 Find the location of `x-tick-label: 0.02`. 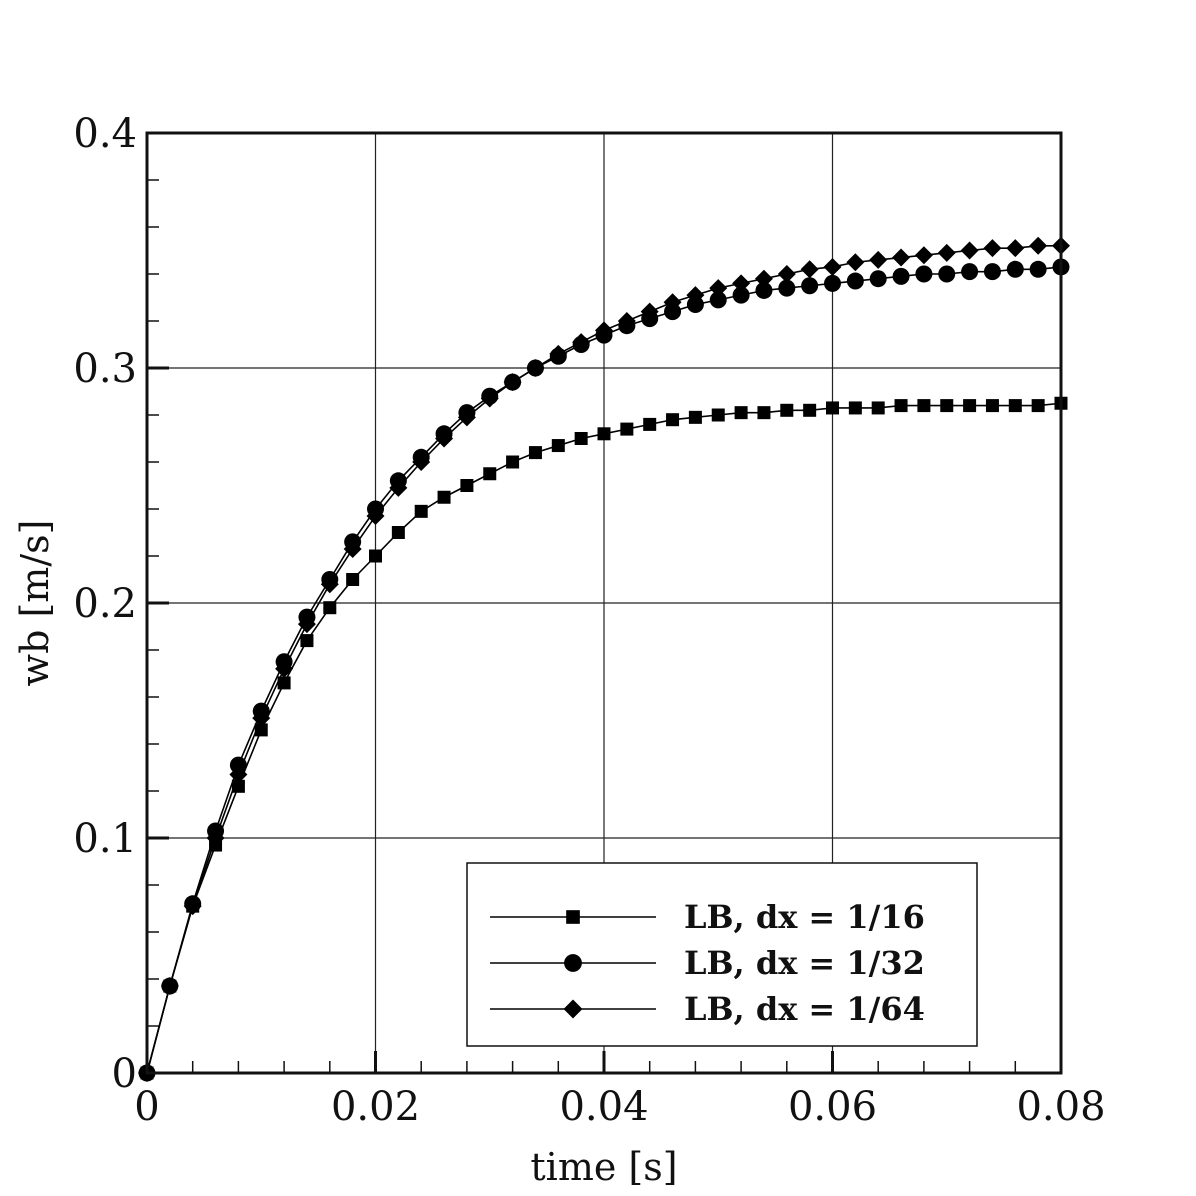

x-tick-label: 0.02 is located at coordinates (375, 1107).